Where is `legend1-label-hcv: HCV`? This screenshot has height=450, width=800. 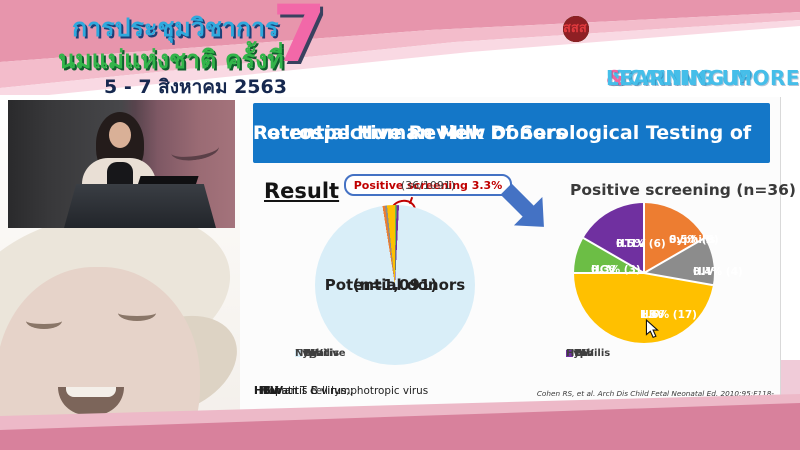
legend1-label-hcv: HCV is located at coordinates (307, 353).